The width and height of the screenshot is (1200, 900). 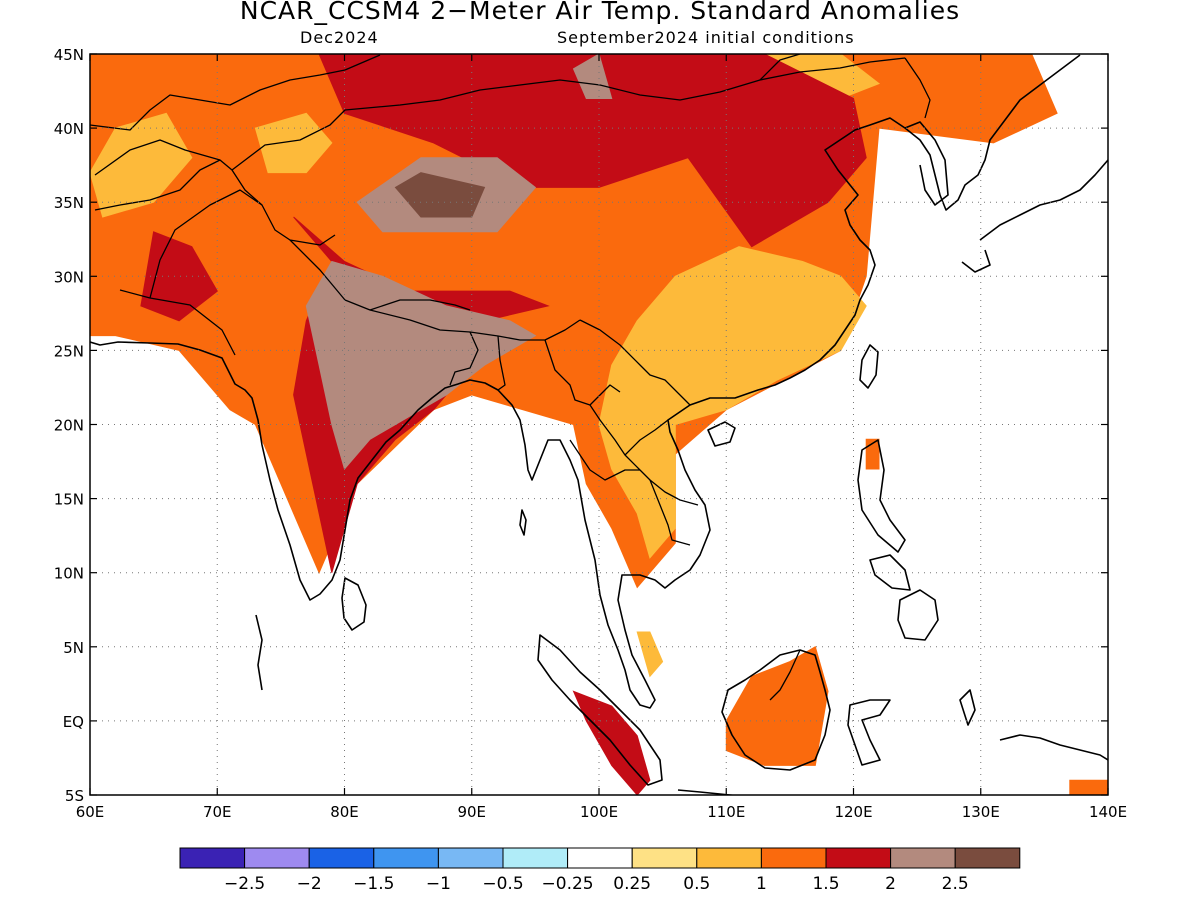 What do you see at coordinates (69, 426) in the screenshot?
I see `lat-tick-label: 20N` at bounding box center [69, 426].